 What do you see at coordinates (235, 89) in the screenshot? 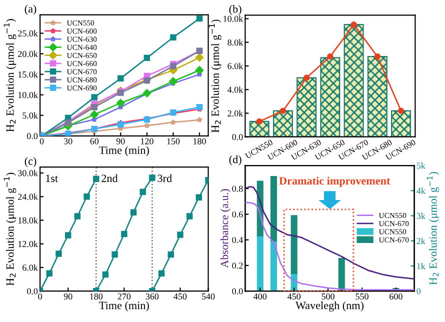
I see `y-tick-label: 4.0k` at bounding box center [235, 89].